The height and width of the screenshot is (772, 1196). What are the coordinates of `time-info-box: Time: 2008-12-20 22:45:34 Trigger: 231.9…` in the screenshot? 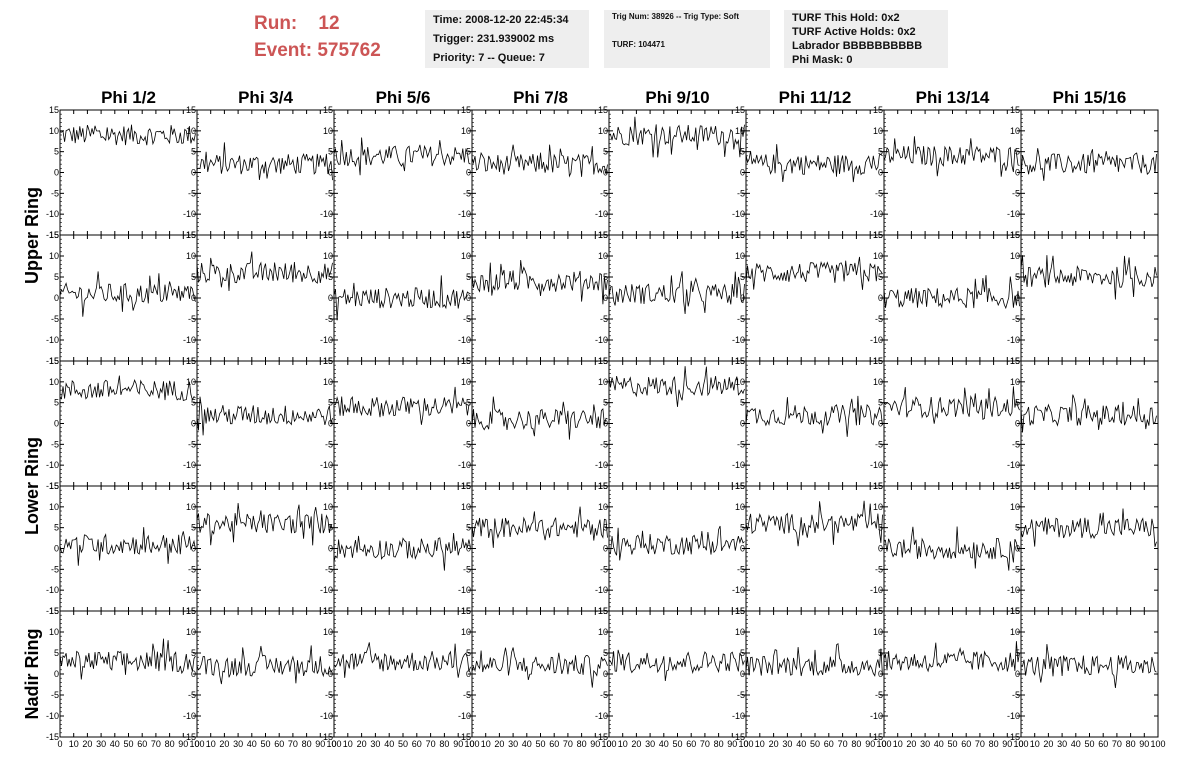 It's located at (507, 39).